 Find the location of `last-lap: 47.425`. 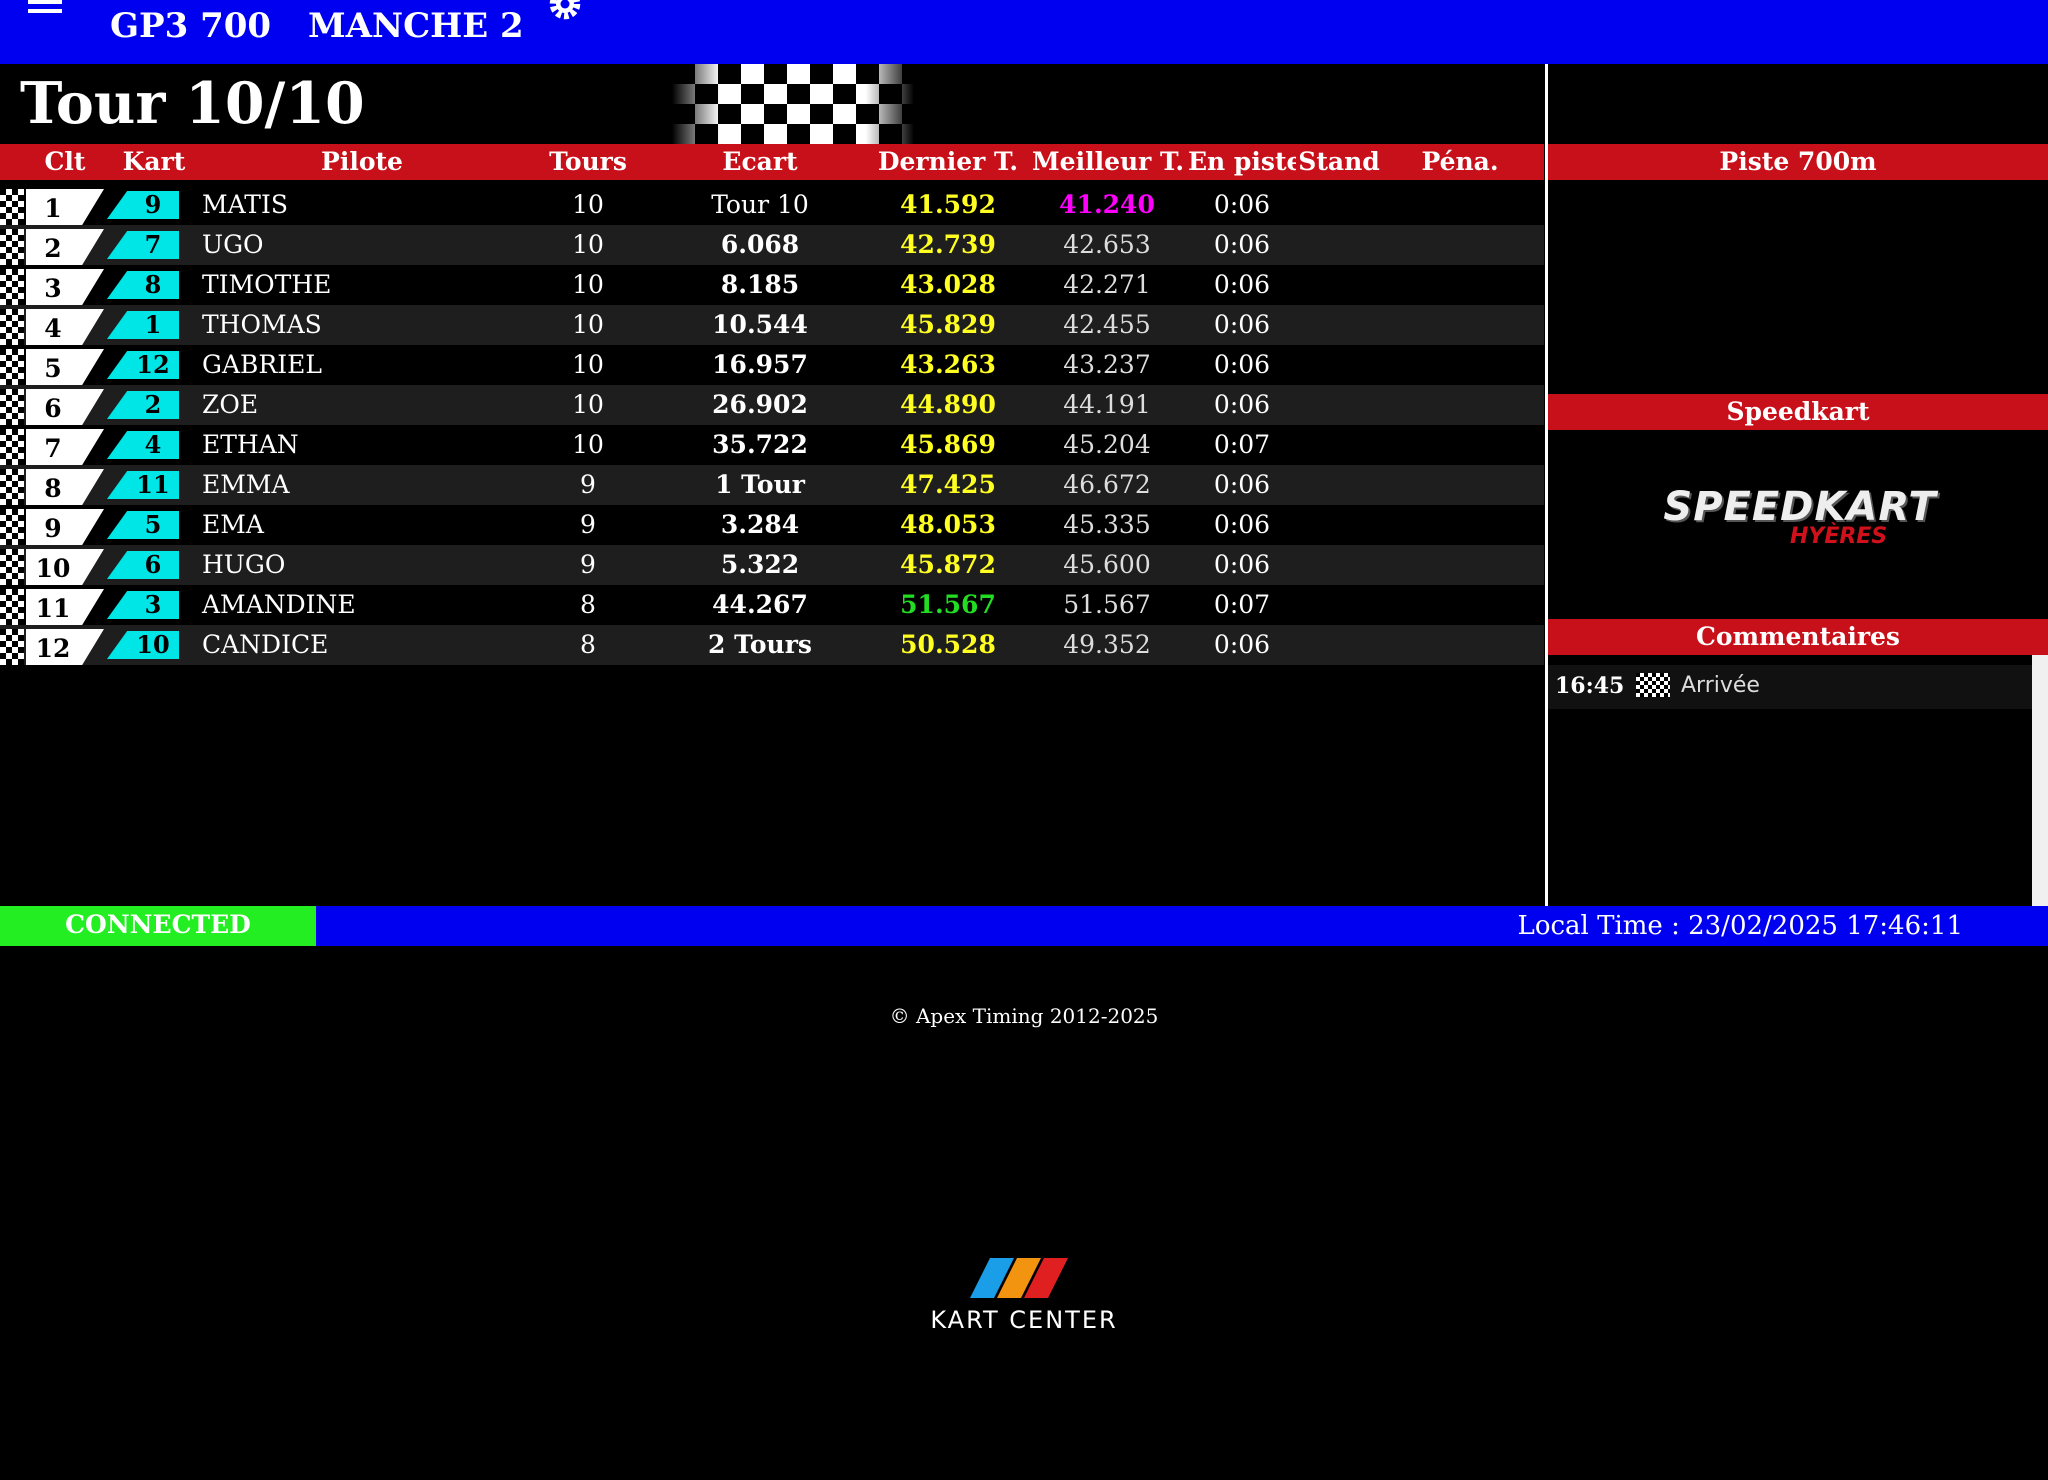

last-lap: 47.425 is located at coordinates (948, 484).